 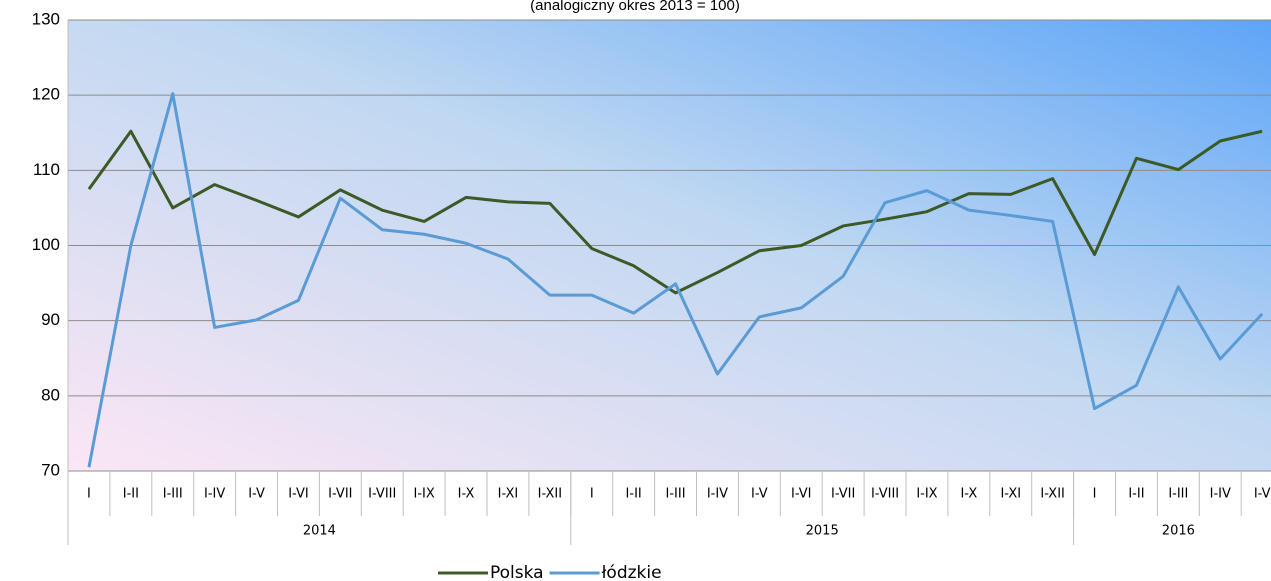 What do you see at coordinates (46, 244) in the screenshot?
I see `y-tick-label: 100` at bounding box center [46, 244].